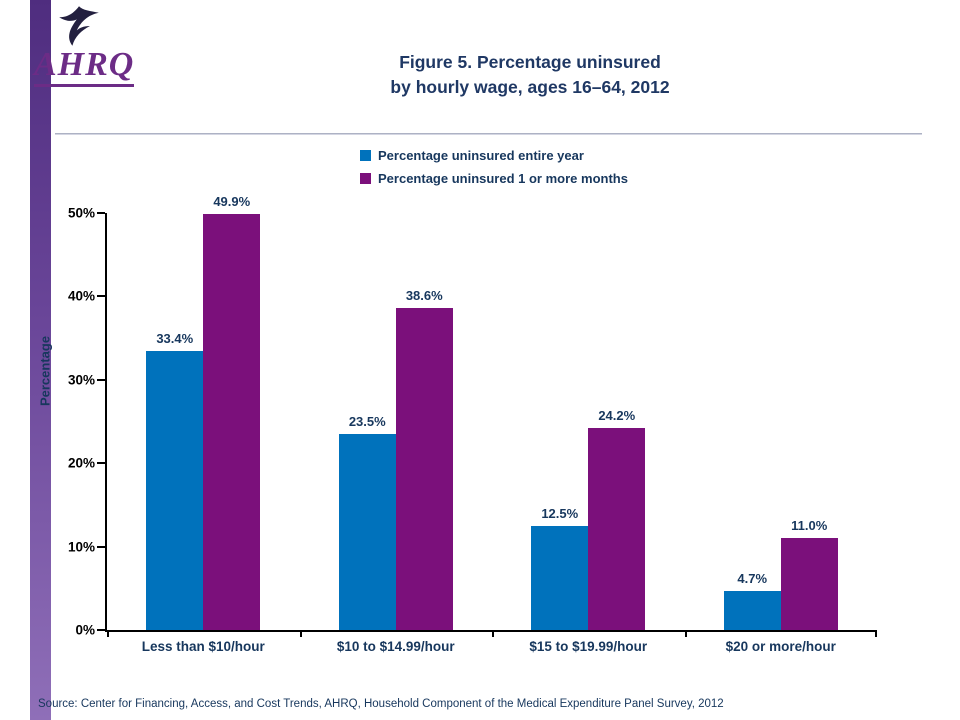 Image resolution: width=960 pixels, height=720 pixels. Describe the element at coordinates (488, 134) in the screenshot. I see `header-divider` at that location.